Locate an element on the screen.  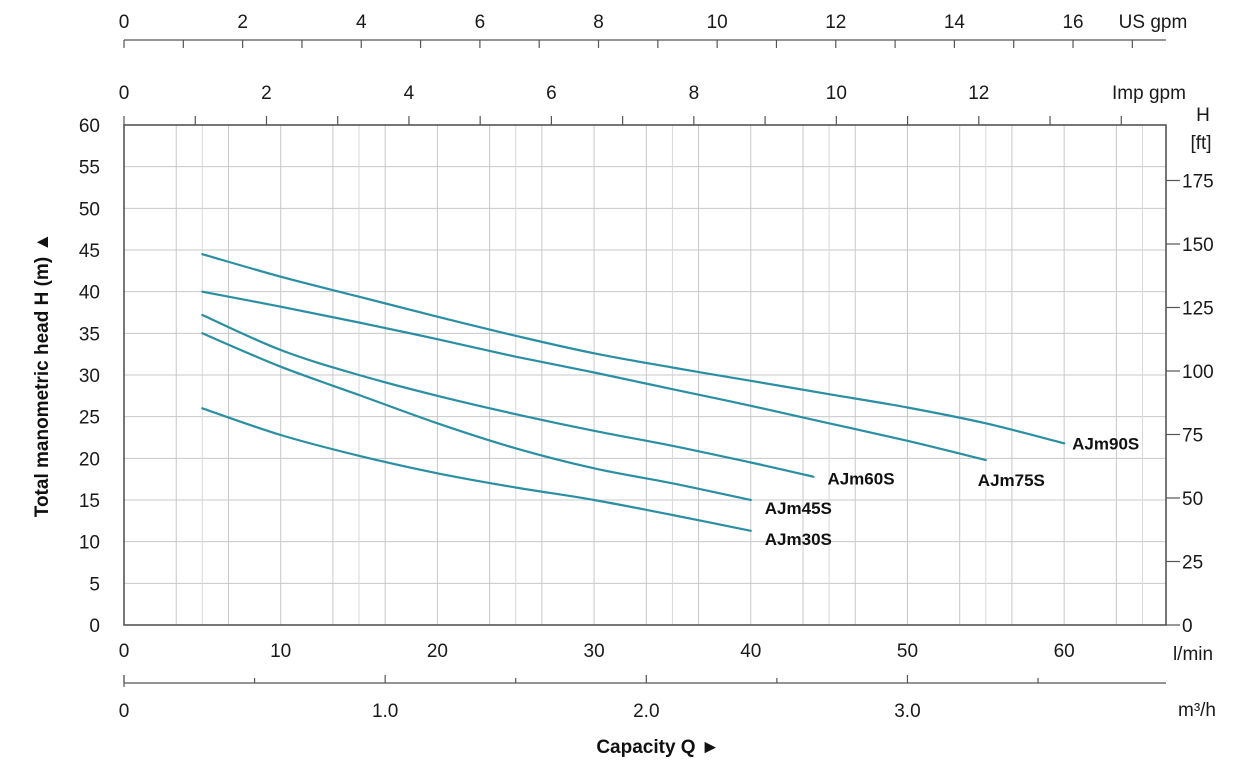
x-usgpm-tick-label: 2 is located at coordinates (242, 22).